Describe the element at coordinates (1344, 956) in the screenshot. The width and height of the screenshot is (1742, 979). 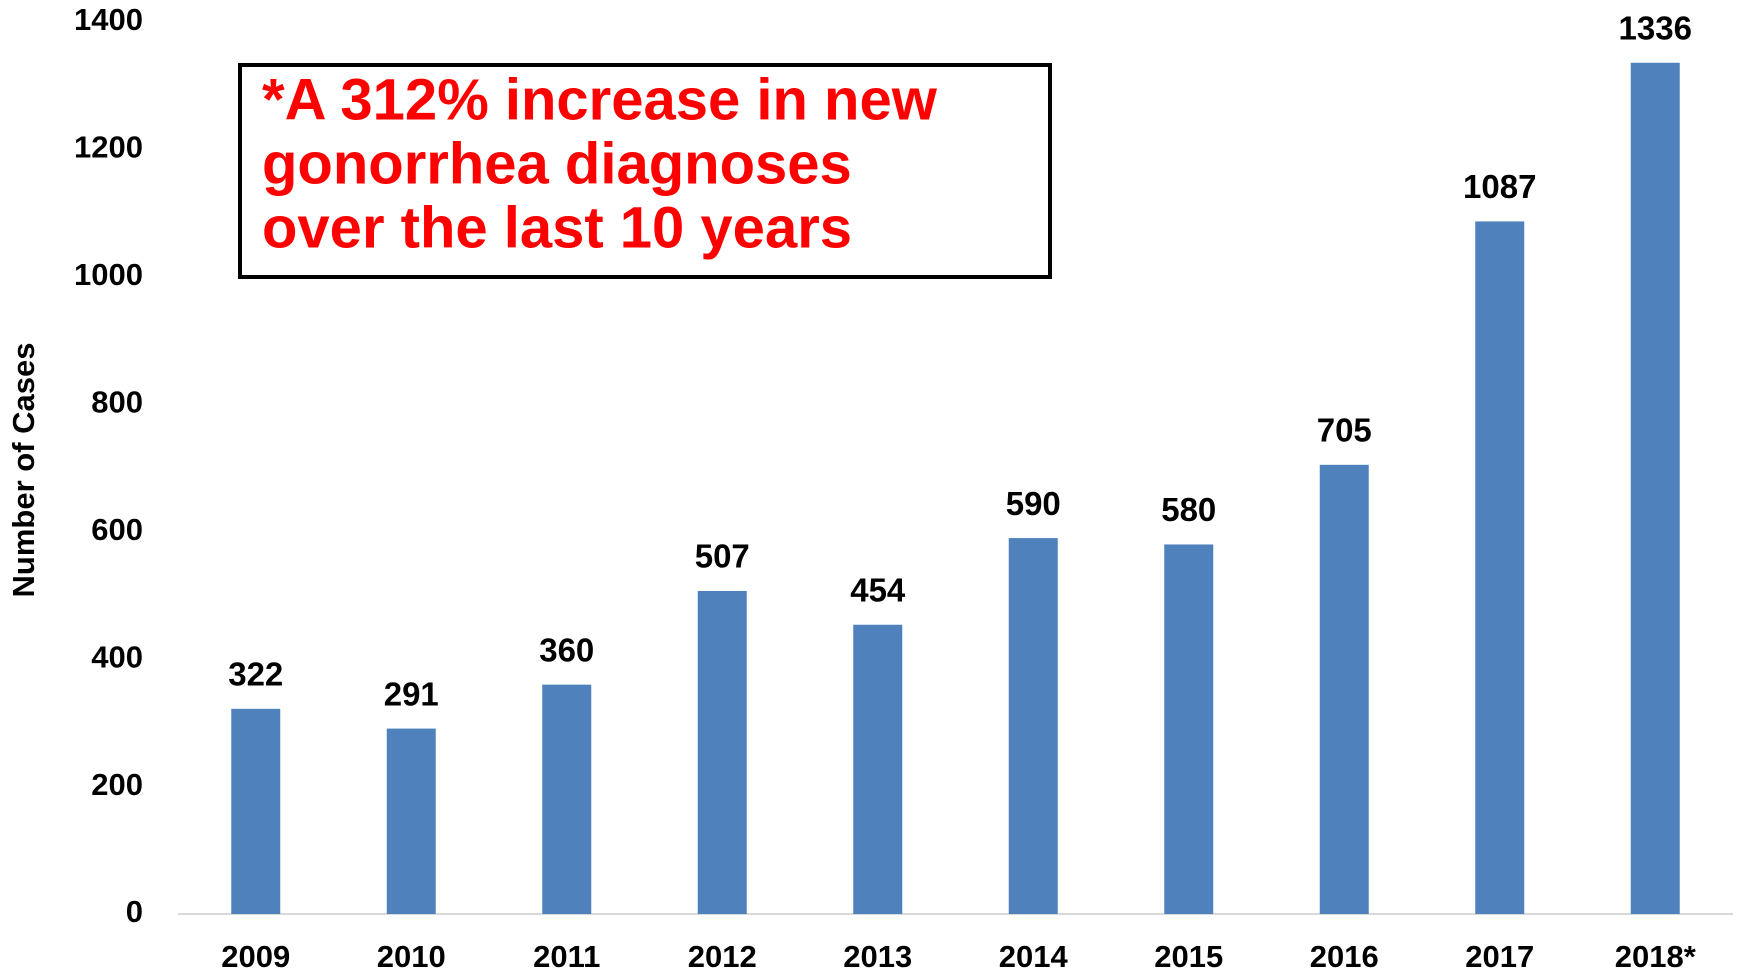
I see `x-tick-label: 2016` at that location.